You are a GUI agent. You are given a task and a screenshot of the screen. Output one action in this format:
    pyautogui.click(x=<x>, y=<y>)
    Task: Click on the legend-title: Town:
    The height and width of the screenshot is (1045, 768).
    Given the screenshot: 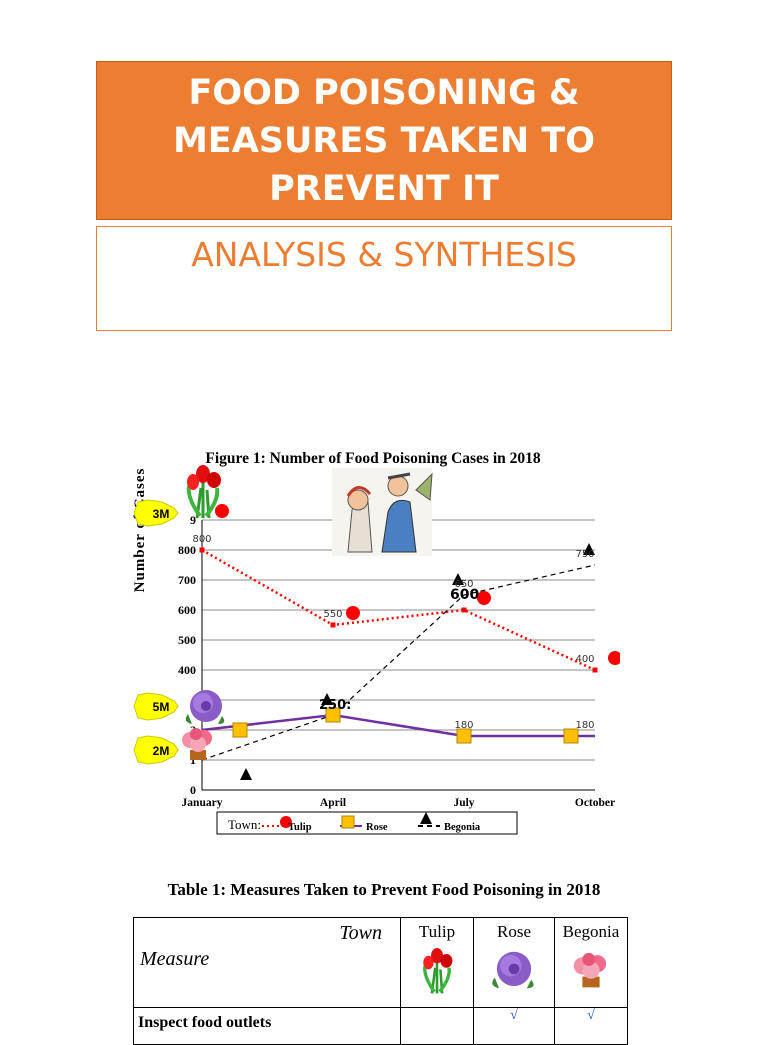 What is the action you would take?
    pyautogui.click(x=244, y=824)
    